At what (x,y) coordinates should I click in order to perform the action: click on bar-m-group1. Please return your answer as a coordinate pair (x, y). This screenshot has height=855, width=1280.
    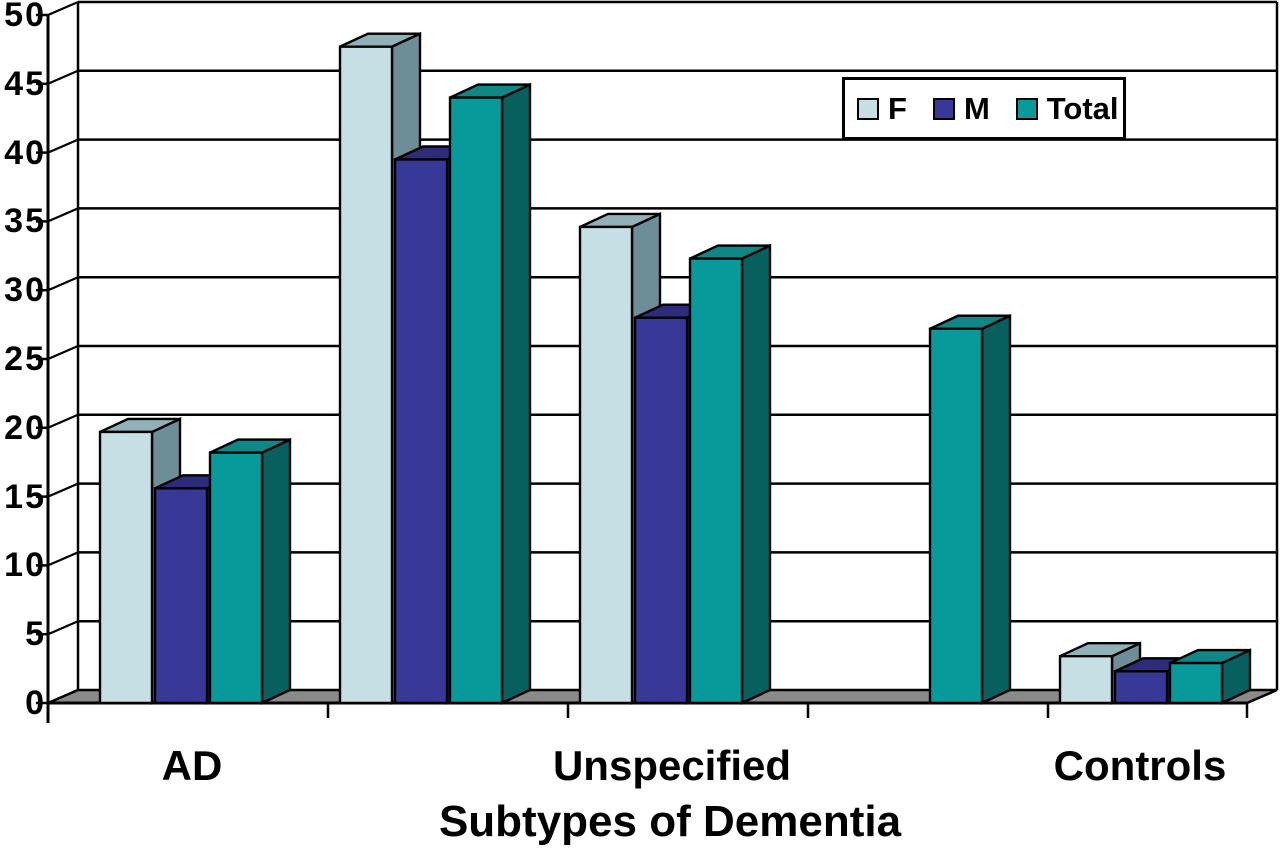
    Looking at the image, I should click on (181, 596).